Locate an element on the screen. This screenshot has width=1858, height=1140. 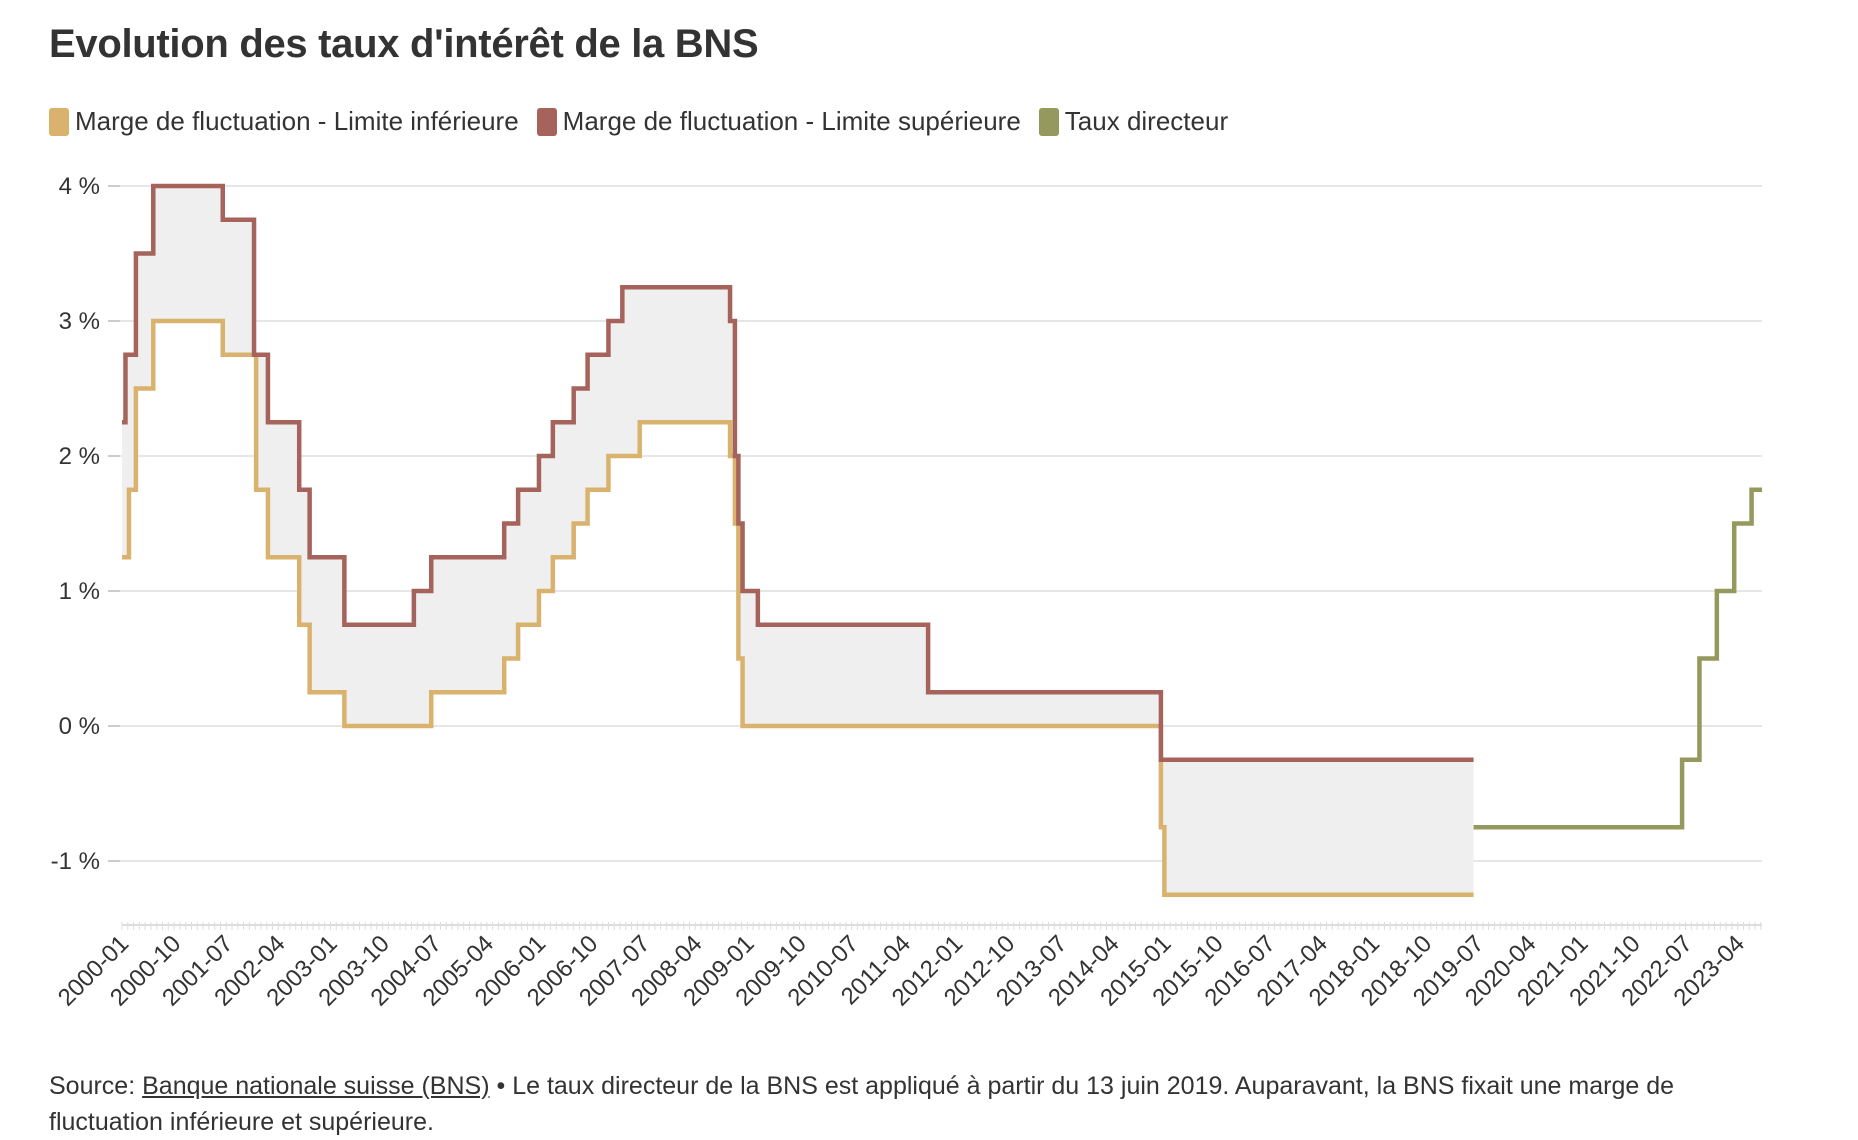
legend-item-upper-limit: Marge de fluctuation - Limite supérieure is located at coordinates (778, 121).